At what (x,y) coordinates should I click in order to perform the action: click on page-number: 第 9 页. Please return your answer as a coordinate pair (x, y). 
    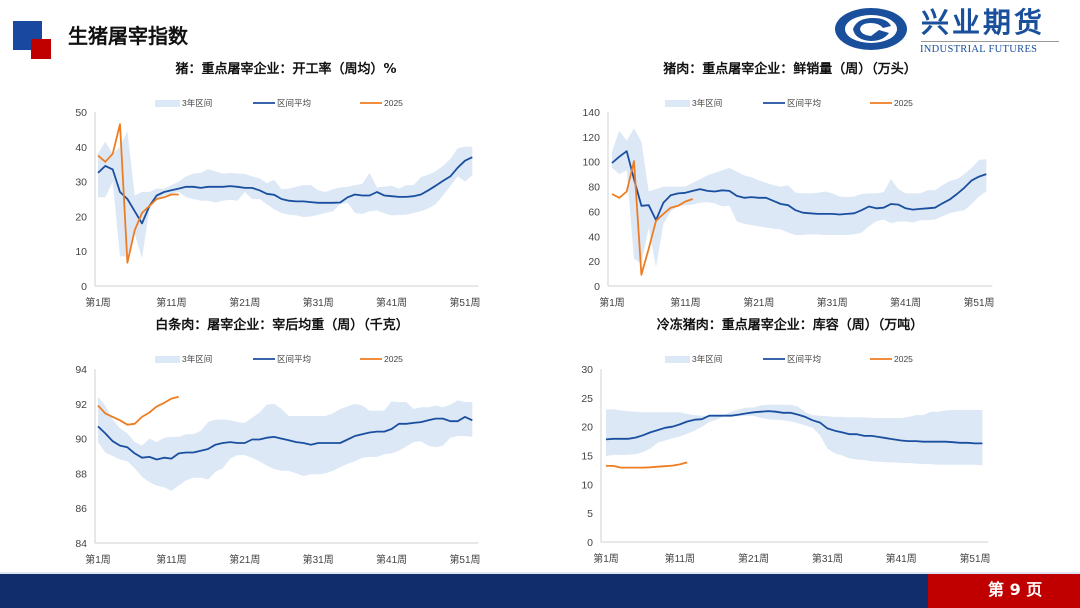
    Looking at the image, I should click on (1015, 589).